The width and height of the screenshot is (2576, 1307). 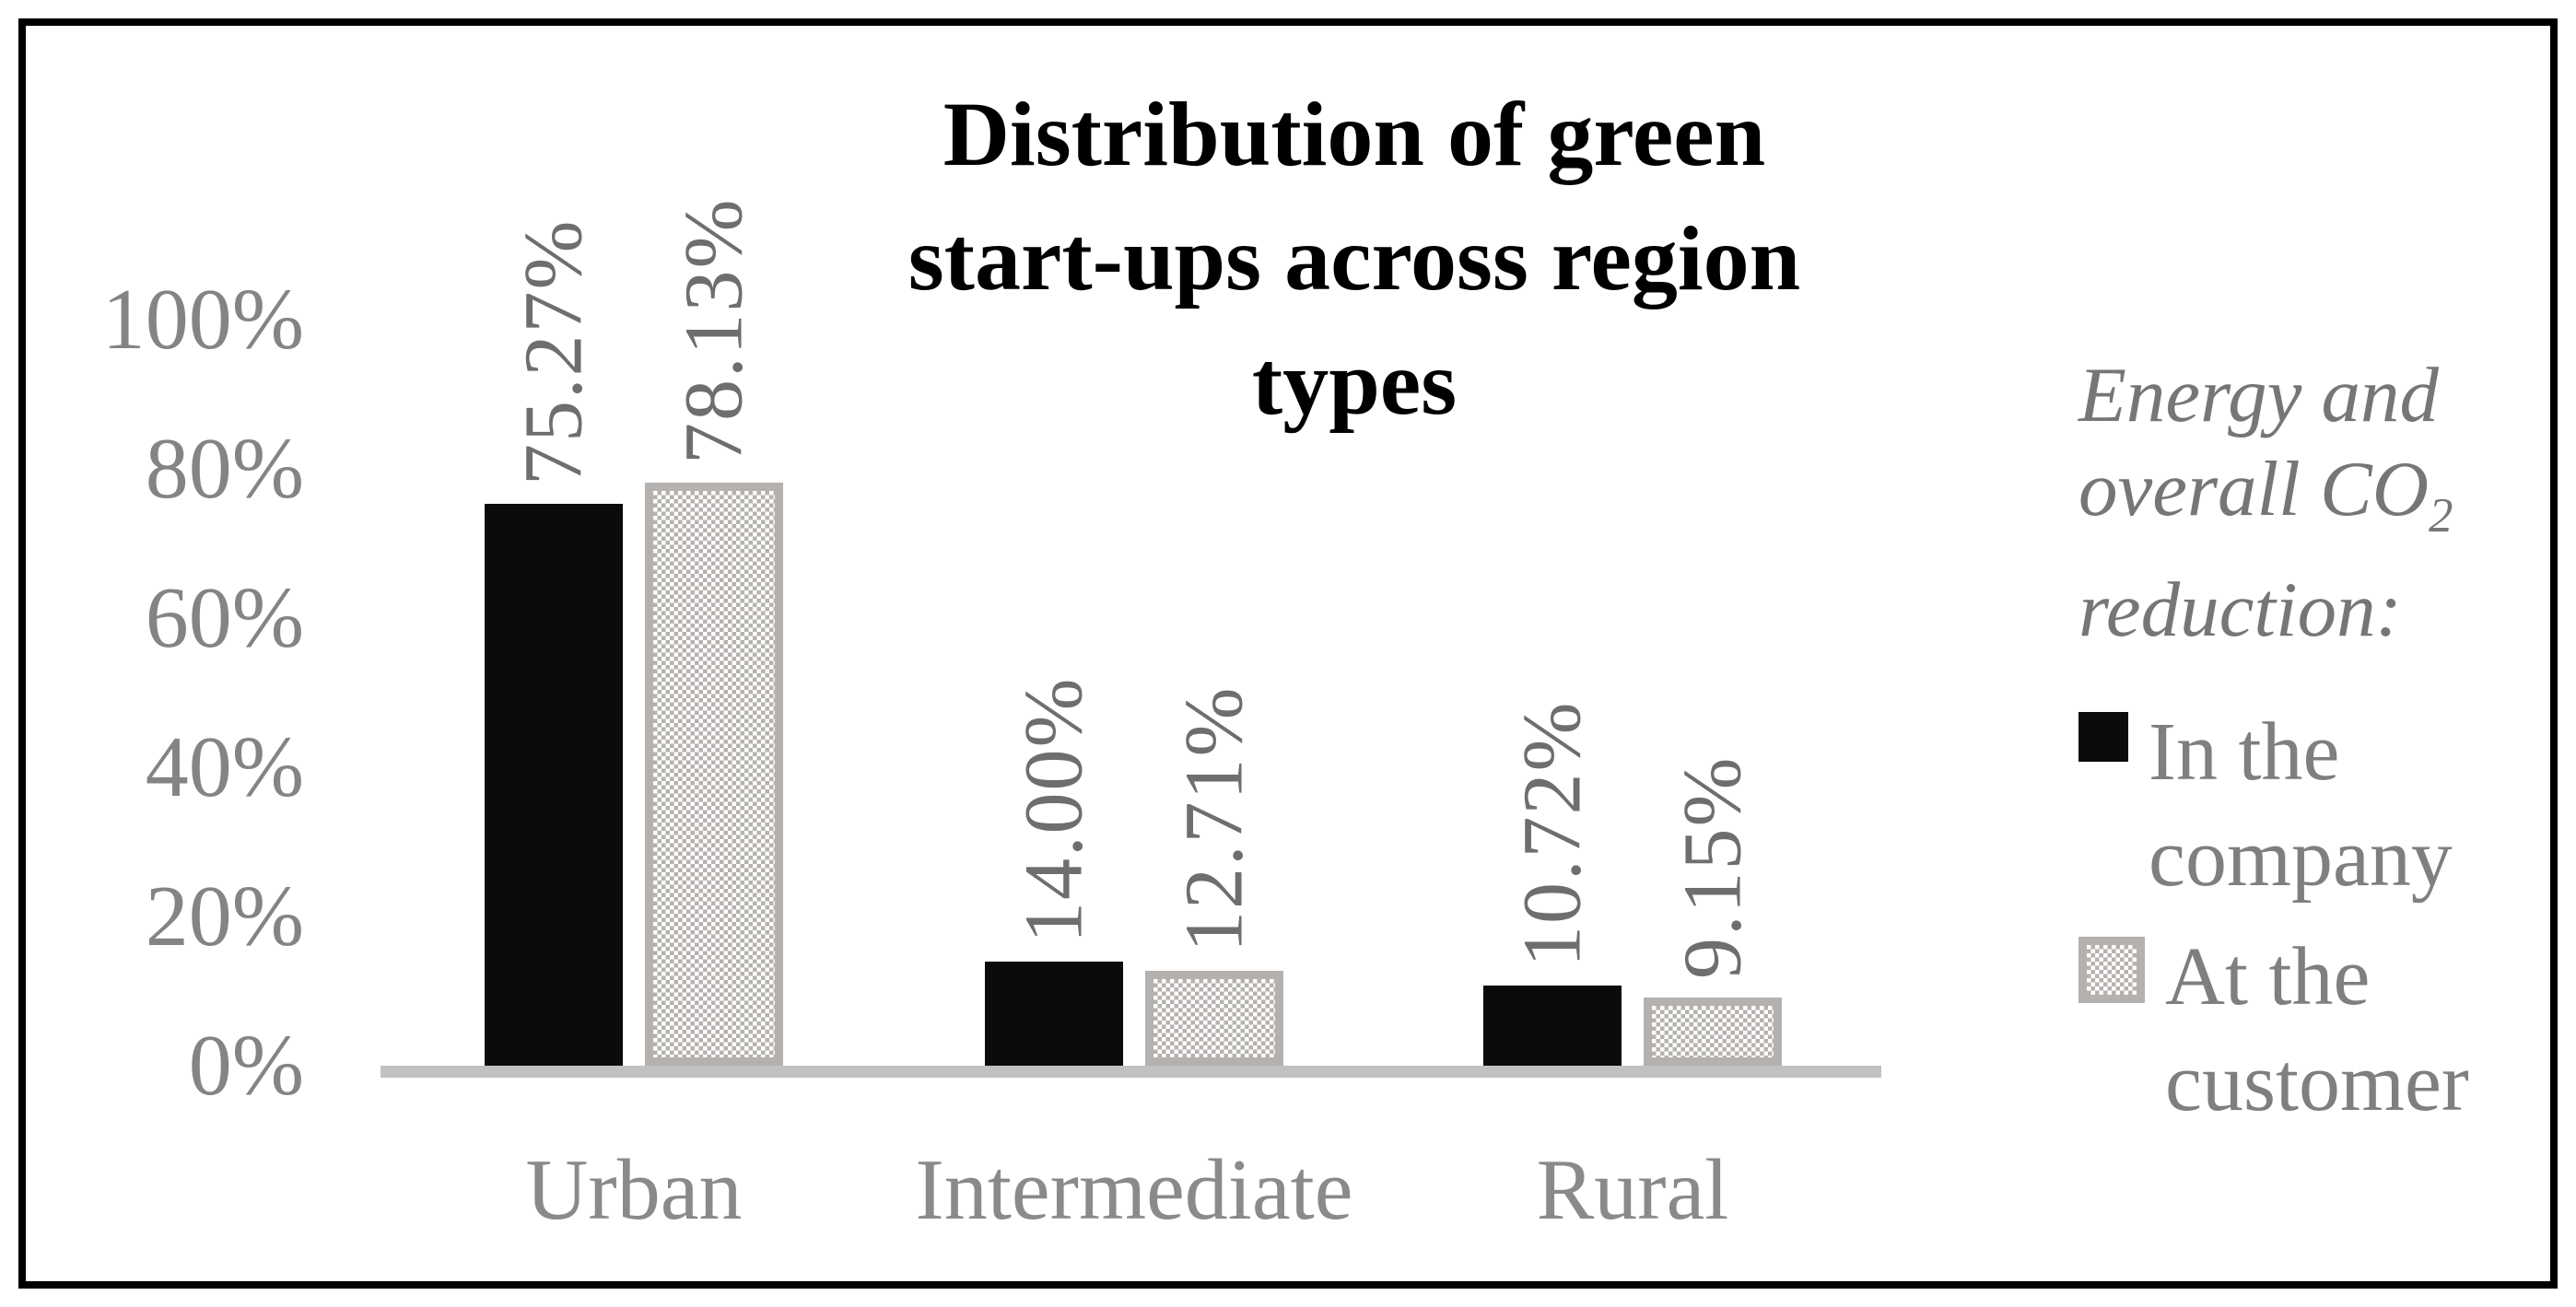 I want to click on legend-header: Energy and overall CO2 reduction:, so click(x=2322, y=503).